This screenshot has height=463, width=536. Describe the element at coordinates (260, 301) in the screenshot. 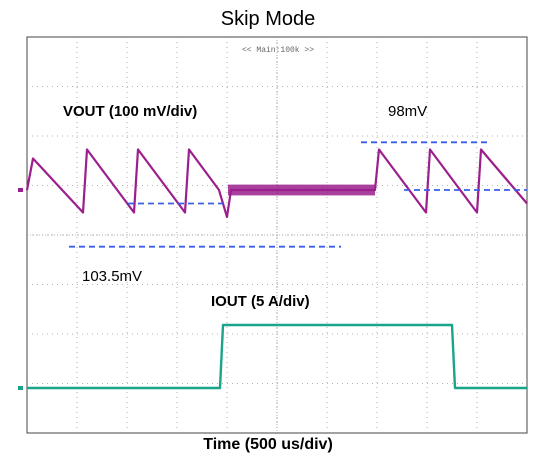

I see `iout-label: IOUT (5 A/div)` at that location.